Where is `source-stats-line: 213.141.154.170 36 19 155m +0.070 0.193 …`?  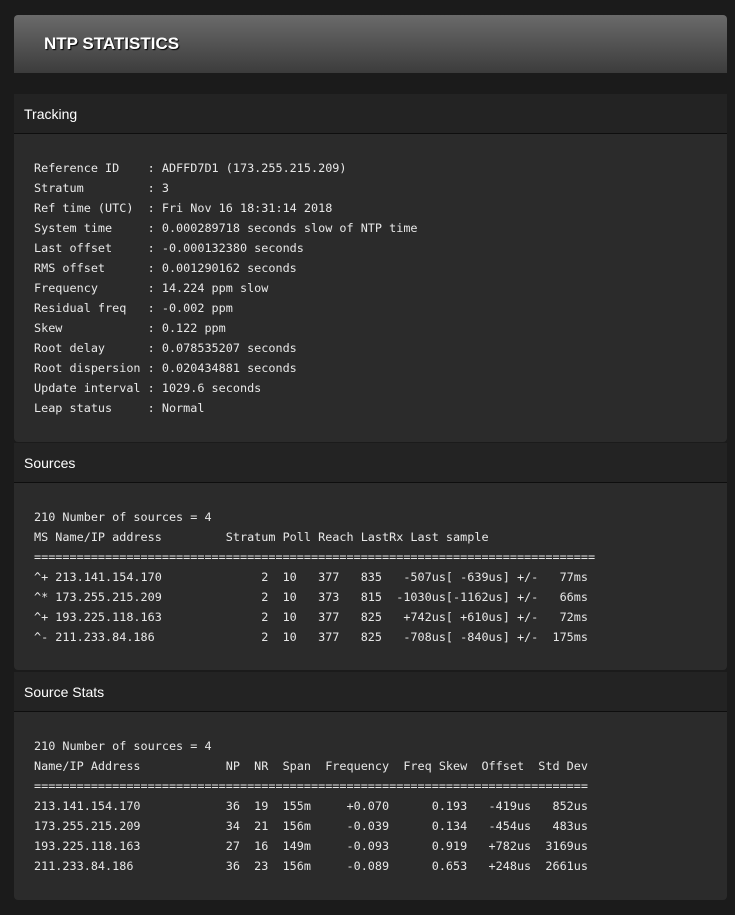
source-stats-line: 213.141.154.170 36 19 155m +0.070 0.193 … is located at coordinates (311, 806).